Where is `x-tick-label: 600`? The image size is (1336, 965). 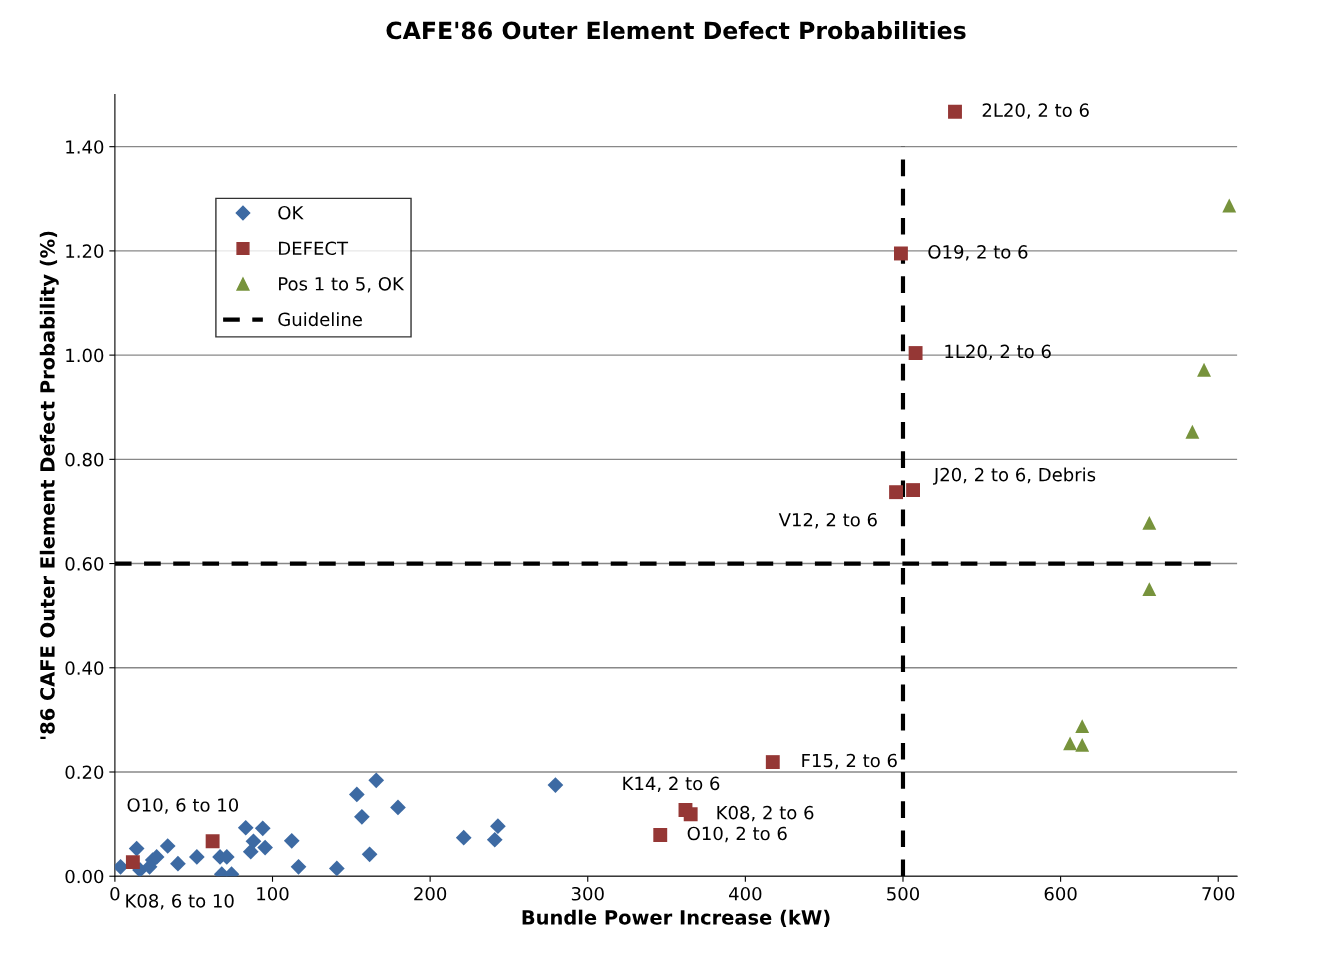 x-tick-label: 600 is located at coordinates (1060, 893).